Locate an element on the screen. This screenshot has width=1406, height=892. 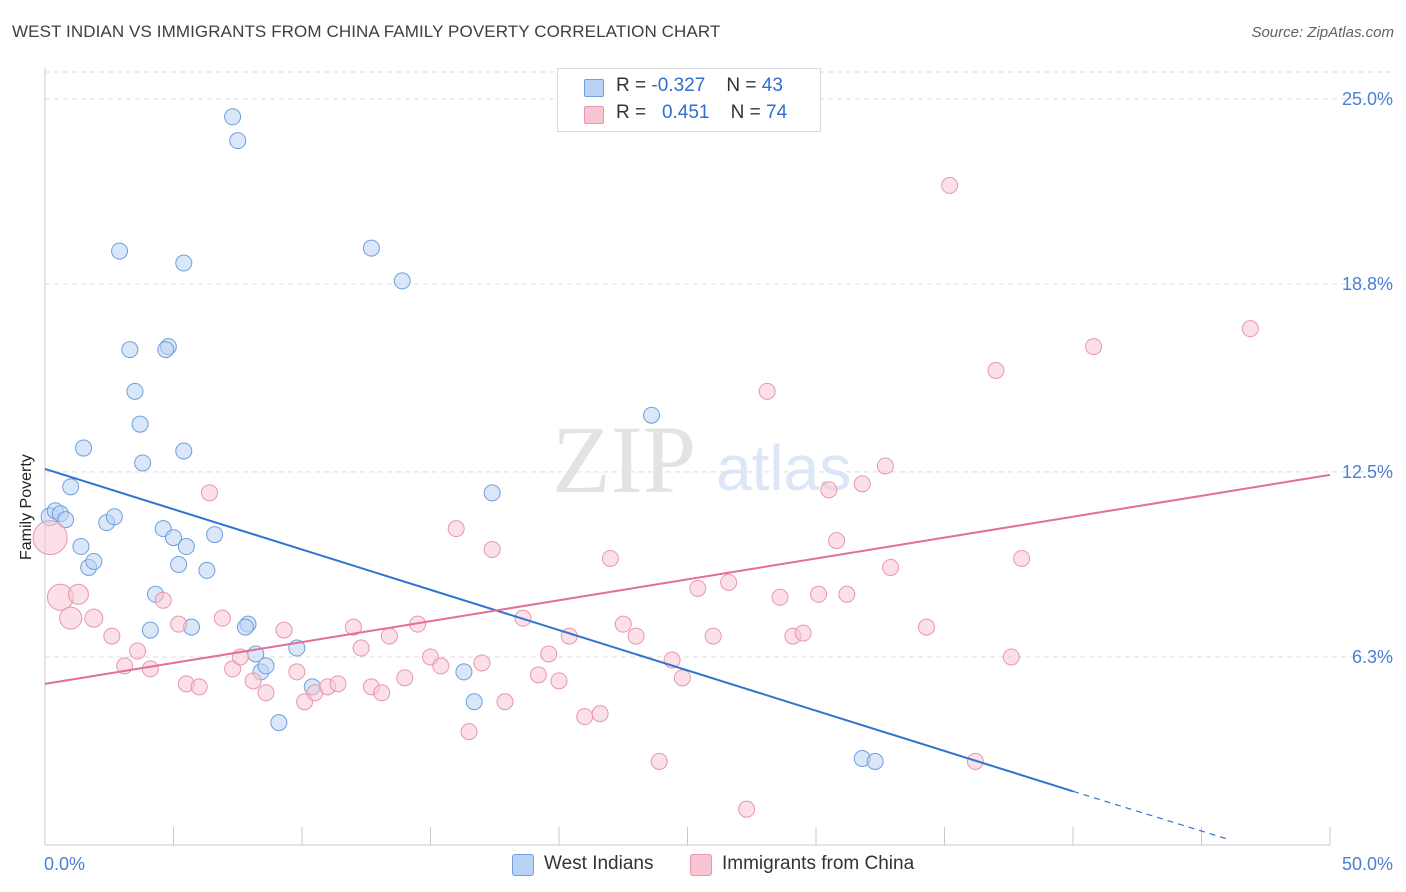
x-tick-label: 0.0% is located at coordinates (64, 864).